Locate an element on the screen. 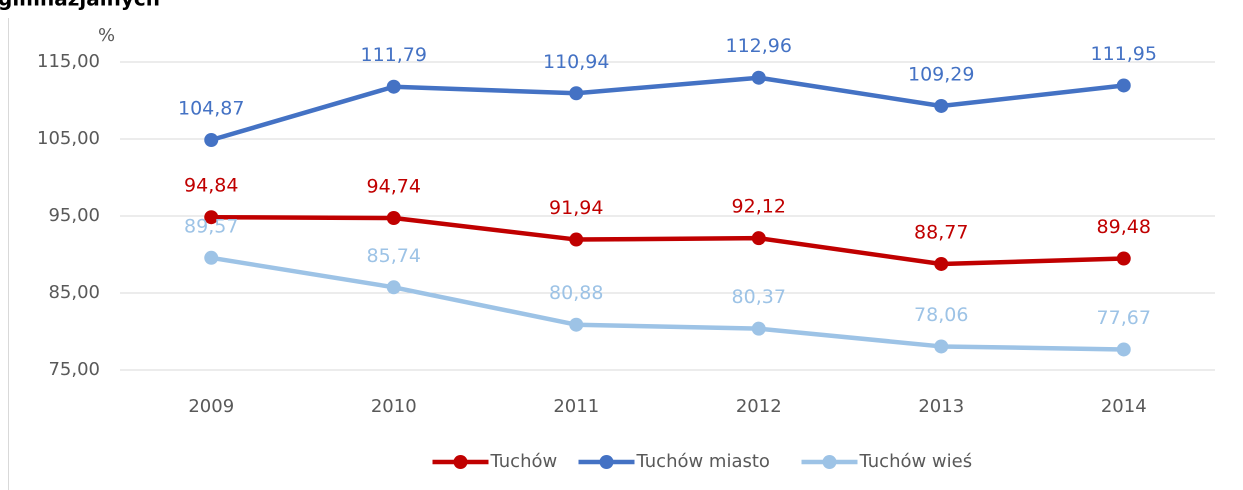  data-label: 80,88 is located at coordinates (576, 293).